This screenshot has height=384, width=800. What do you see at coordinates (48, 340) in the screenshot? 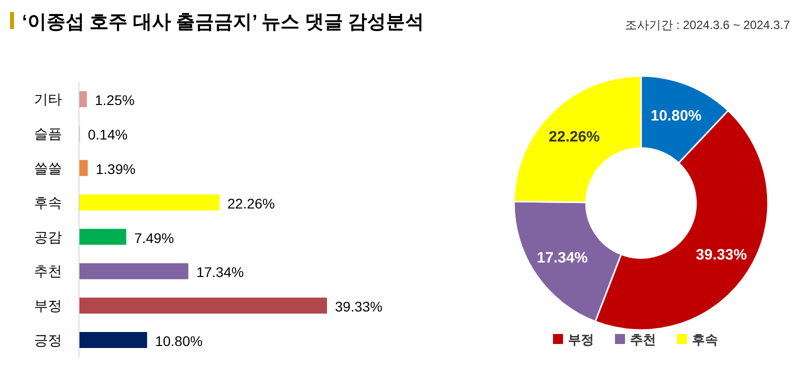
I see `y-tick-label: 긍정` at bounding box center [48, 340].